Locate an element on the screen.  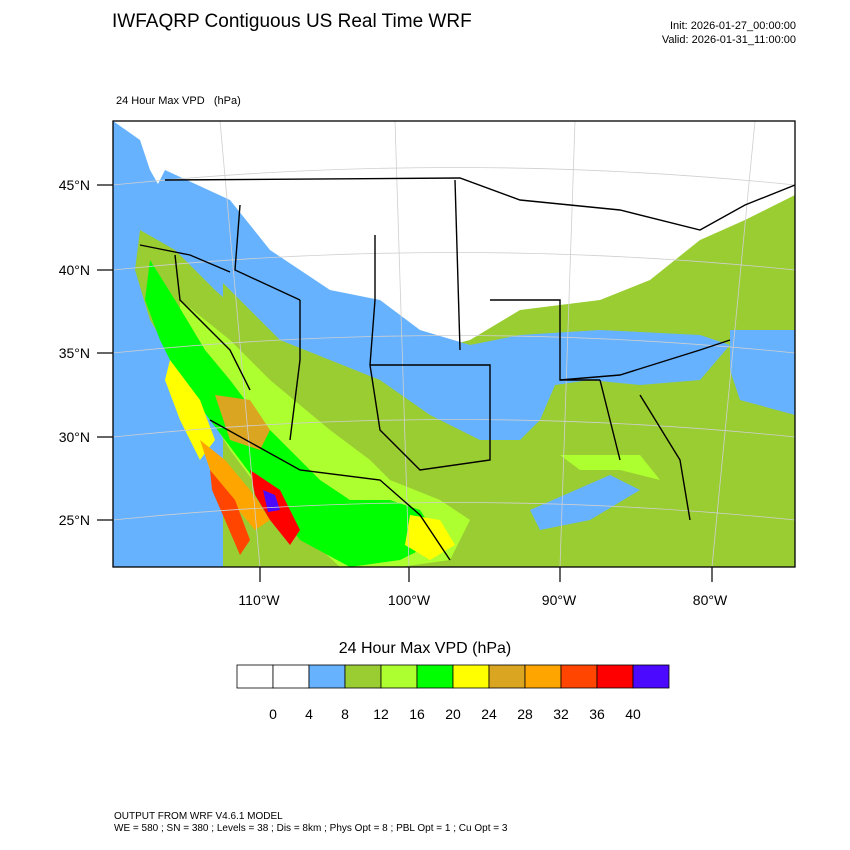
field-label: 24 Hour Max VPD (hPa) is located at coordinates (178, 101).